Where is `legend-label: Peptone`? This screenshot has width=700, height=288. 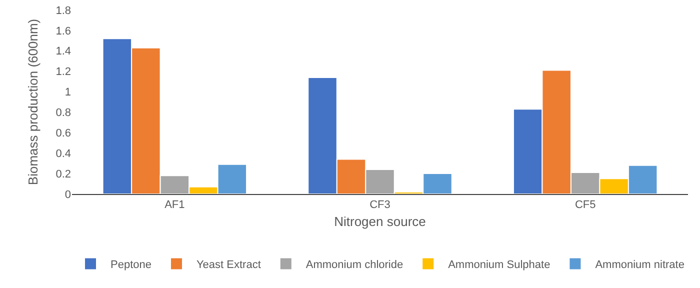
legend-label: Peptone is located at coordinates (131, 264).